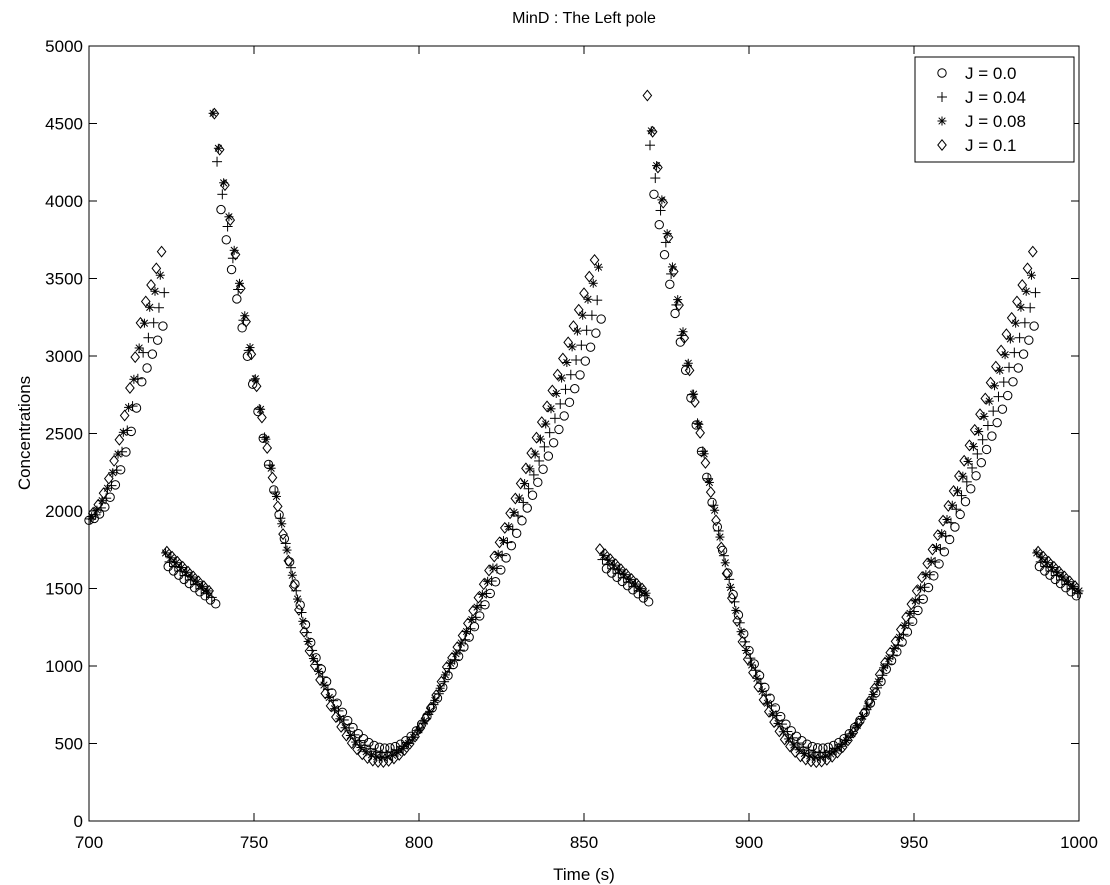  What do you see at coordinates (991, 145) in the screenshot?
I see `legend-label: J = 0.1` at bounding box center [991, 145].